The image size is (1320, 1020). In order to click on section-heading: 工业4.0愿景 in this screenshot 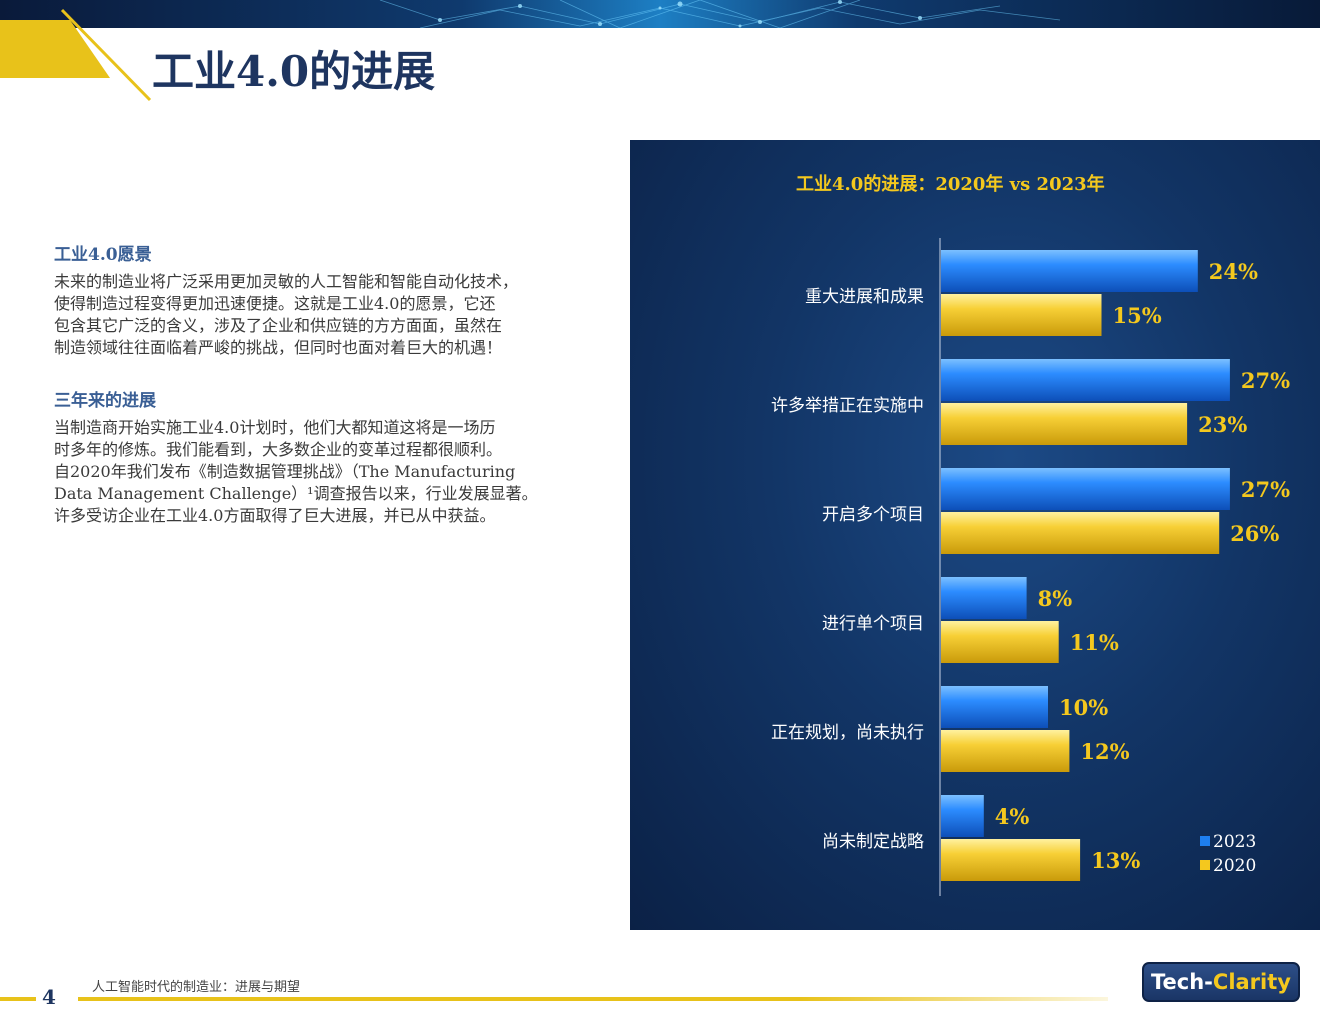, I will do `click(103, 255)`.